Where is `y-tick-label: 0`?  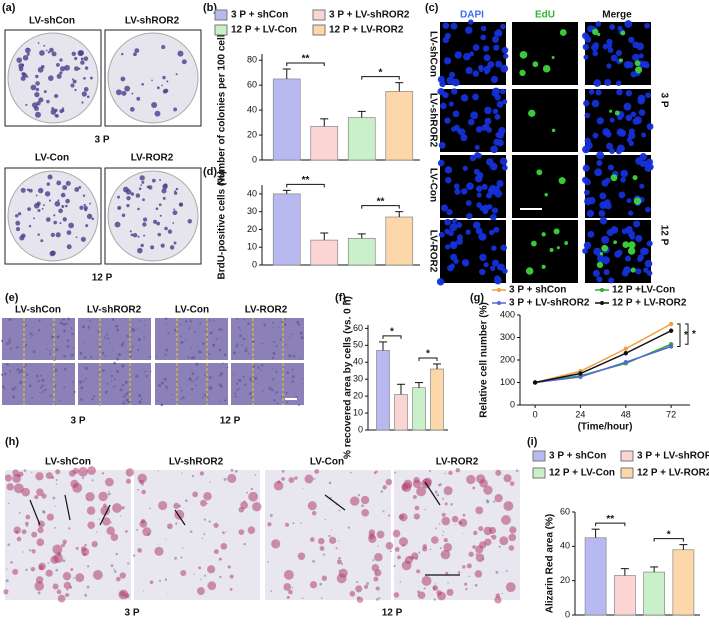 y-tick-label: 0 is located at coordinates (512, 404).